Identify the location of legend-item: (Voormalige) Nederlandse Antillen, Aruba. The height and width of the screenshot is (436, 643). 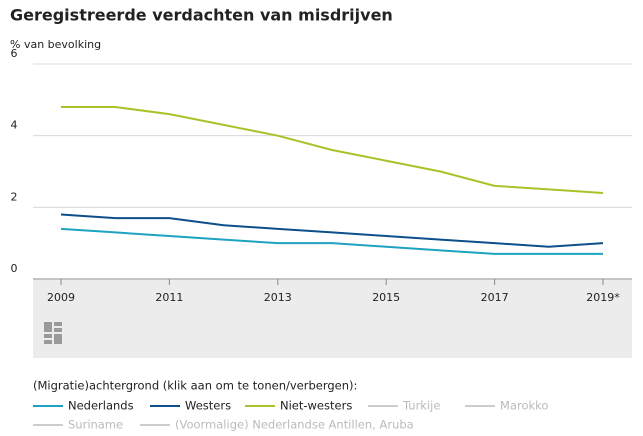
(277, 425).